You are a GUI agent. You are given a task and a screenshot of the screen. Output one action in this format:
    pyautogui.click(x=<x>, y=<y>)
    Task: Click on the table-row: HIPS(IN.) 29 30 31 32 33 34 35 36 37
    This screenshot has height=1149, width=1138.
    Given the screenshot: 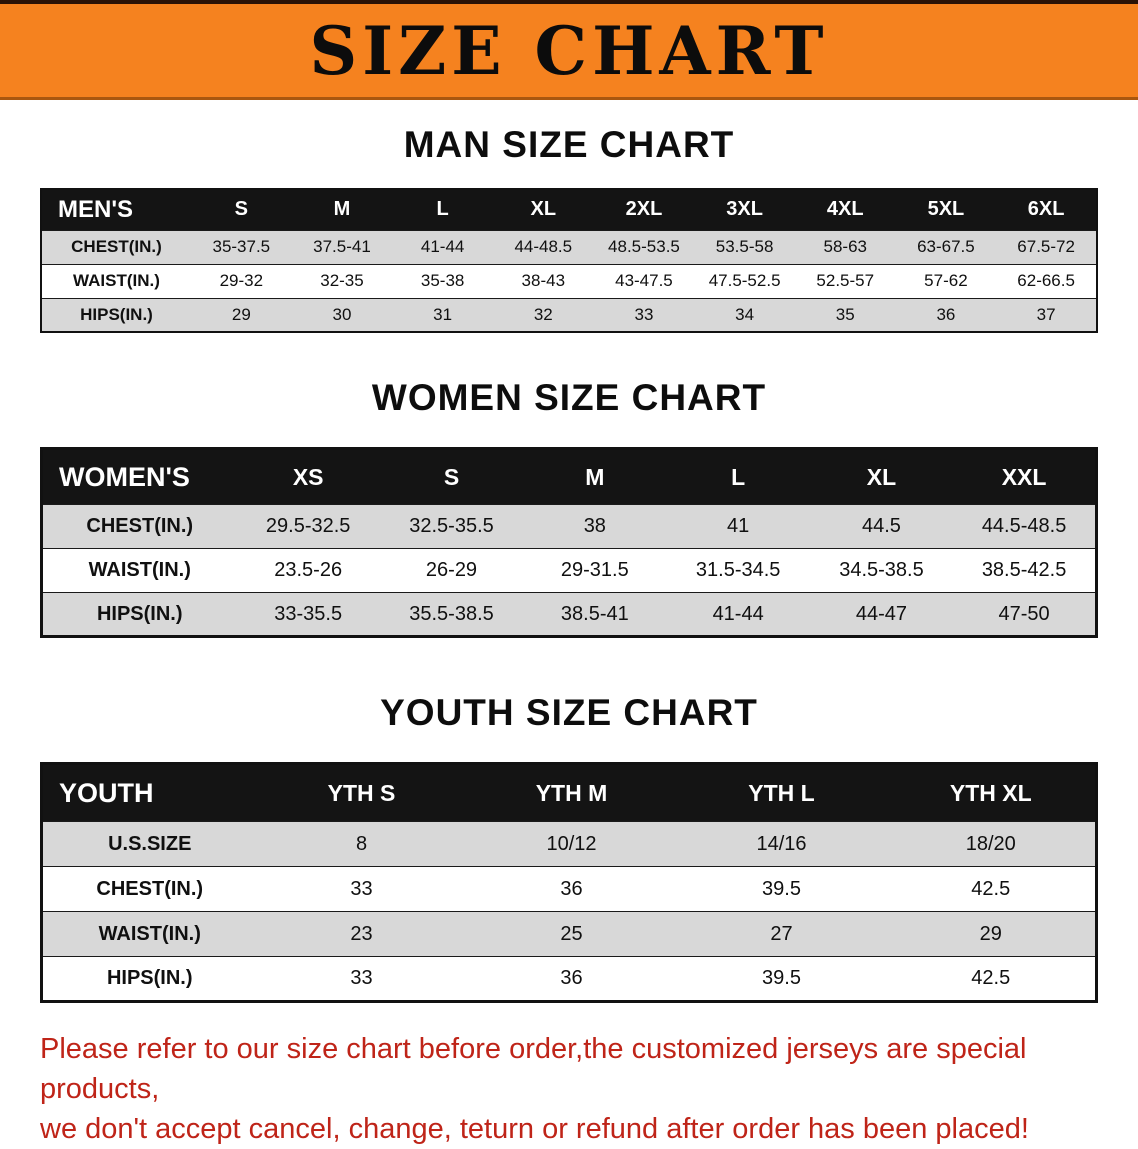 What is the action you would take?
    pyautogui.click(x=569, y=315)
    